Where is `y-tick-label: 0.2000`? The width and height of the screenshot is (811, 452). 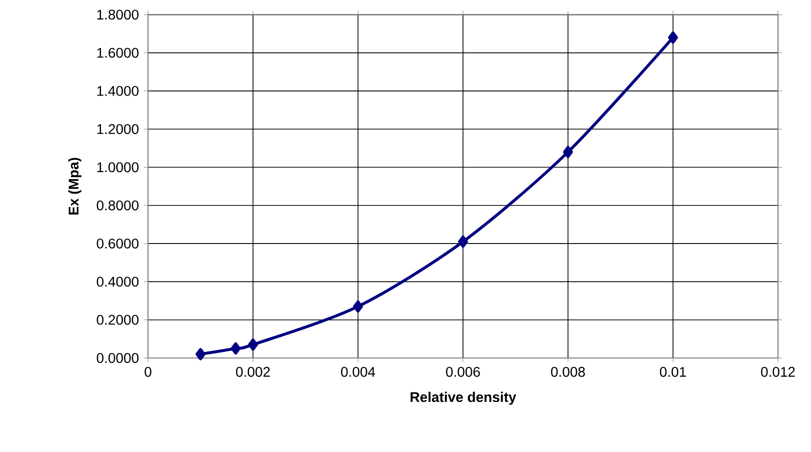
y-tick-label: 0.2000 is located at coordinates (117, 319).